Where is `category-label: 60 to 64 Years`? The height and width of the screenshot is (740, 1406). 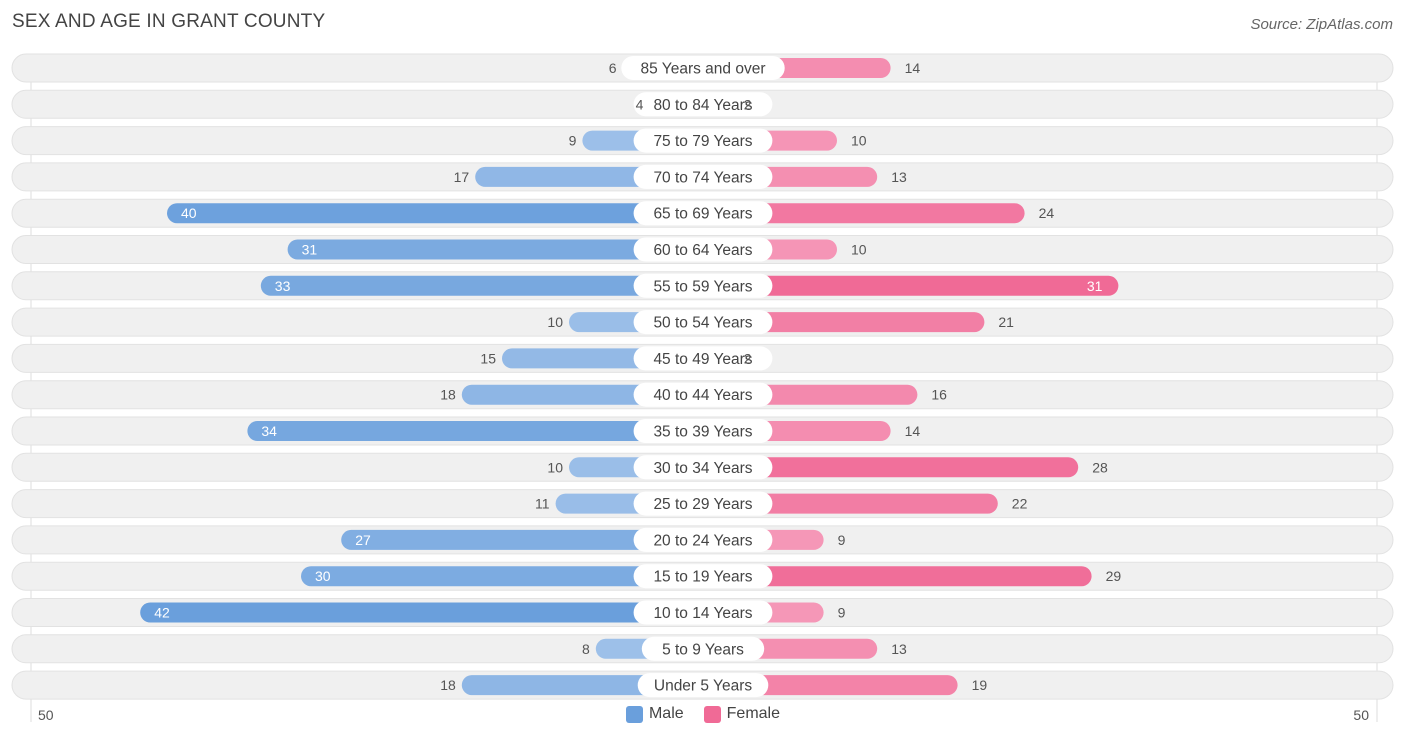
category-label: 60 to 64 Years is located at coordinates (702, 250).